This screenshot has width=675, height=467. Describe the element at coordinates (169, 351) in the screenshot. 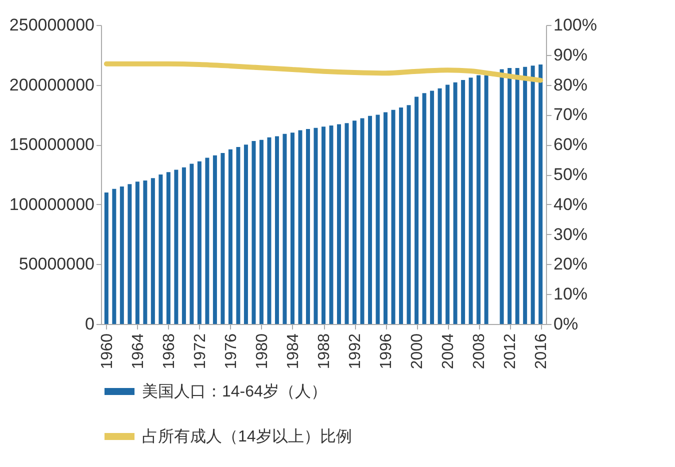

I see `x-tick-label: 1968` at that location.